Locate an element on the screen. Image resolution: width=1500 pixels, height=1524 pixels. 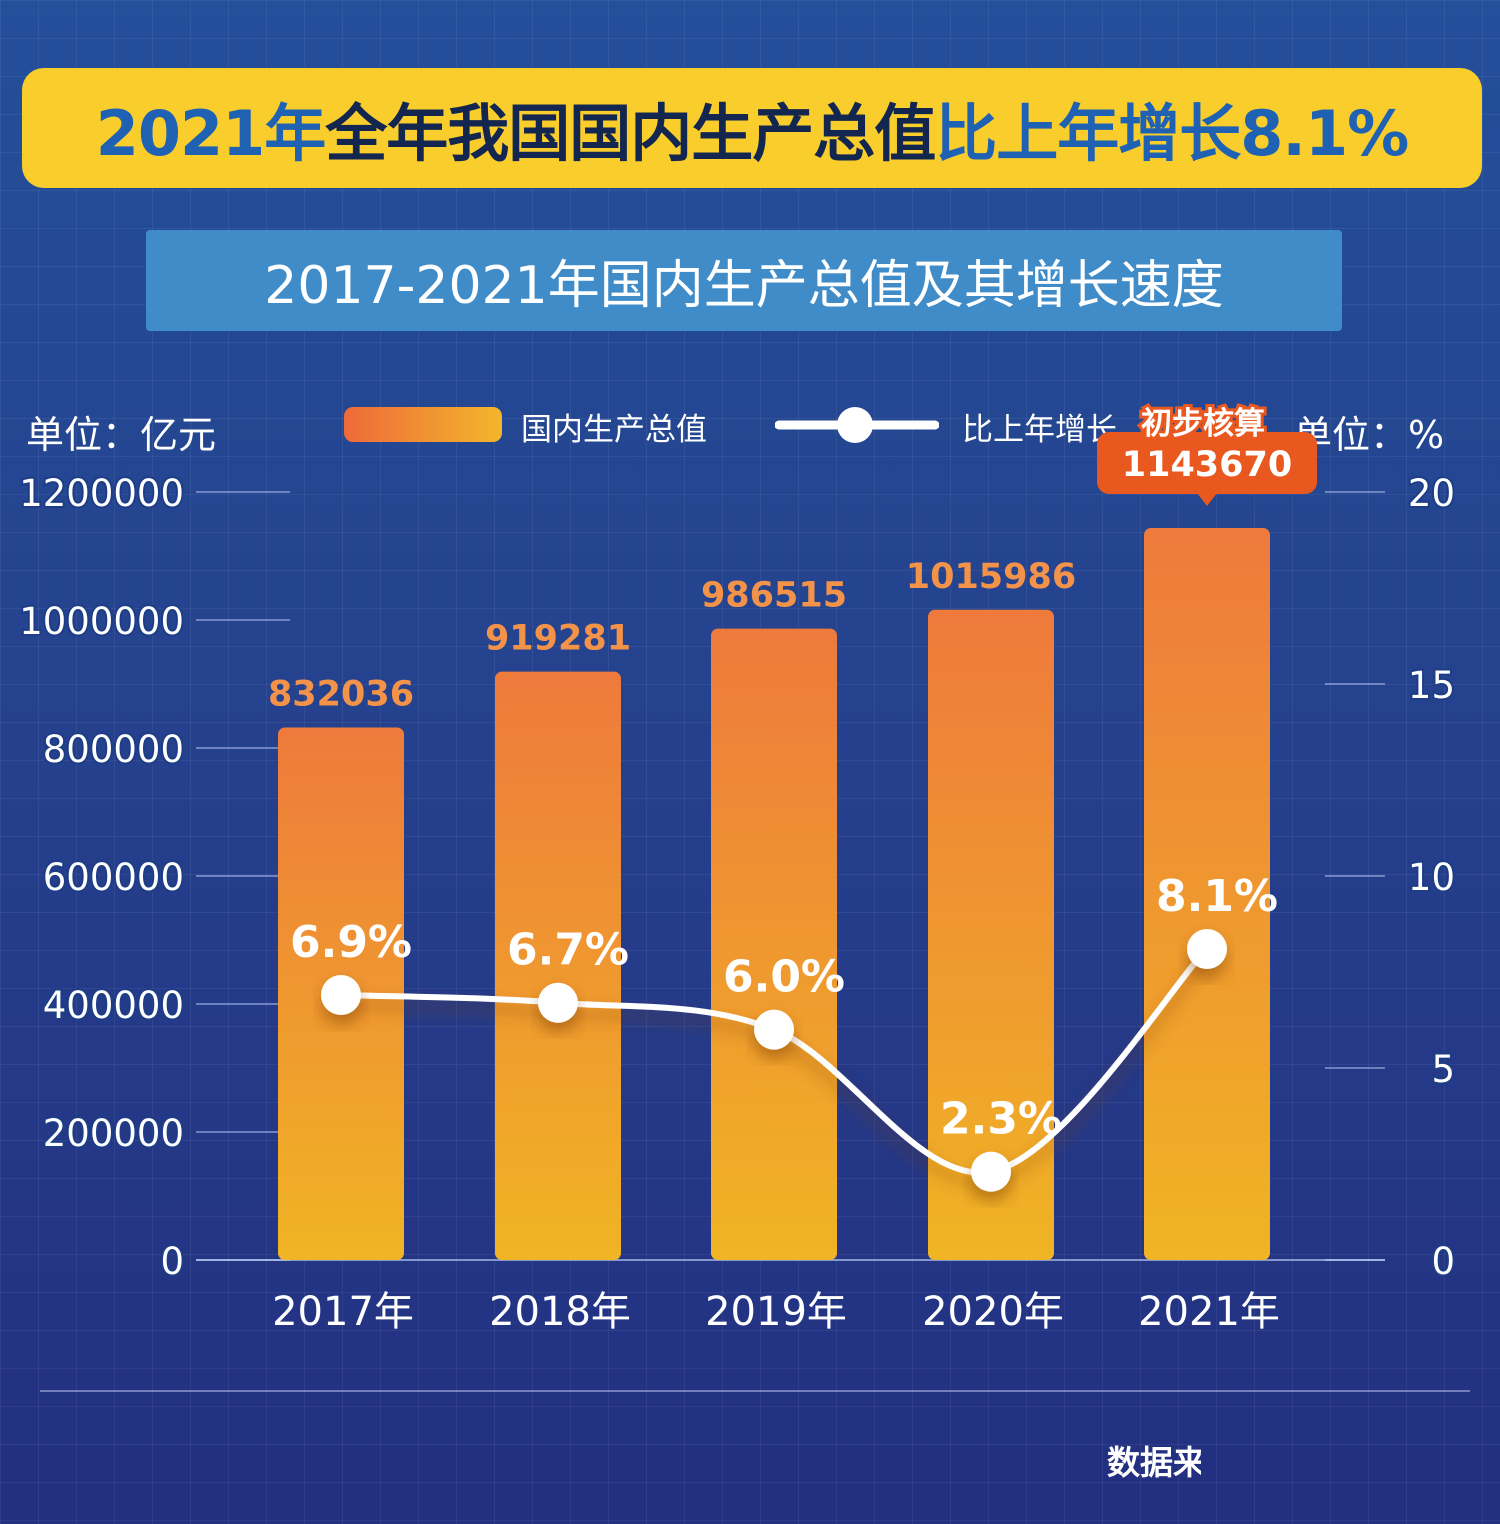
headline-year: 2021年 is located at coordinates (211, 133).